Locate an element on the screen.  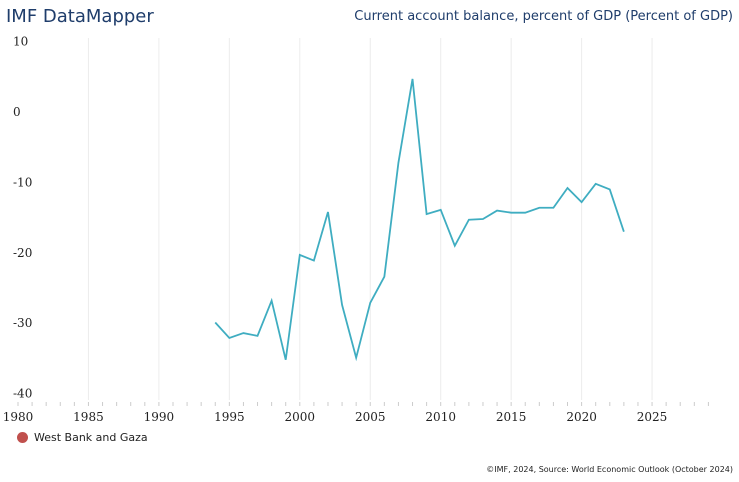
x-tick-label: 1985 is located at coordinates (88, 417).